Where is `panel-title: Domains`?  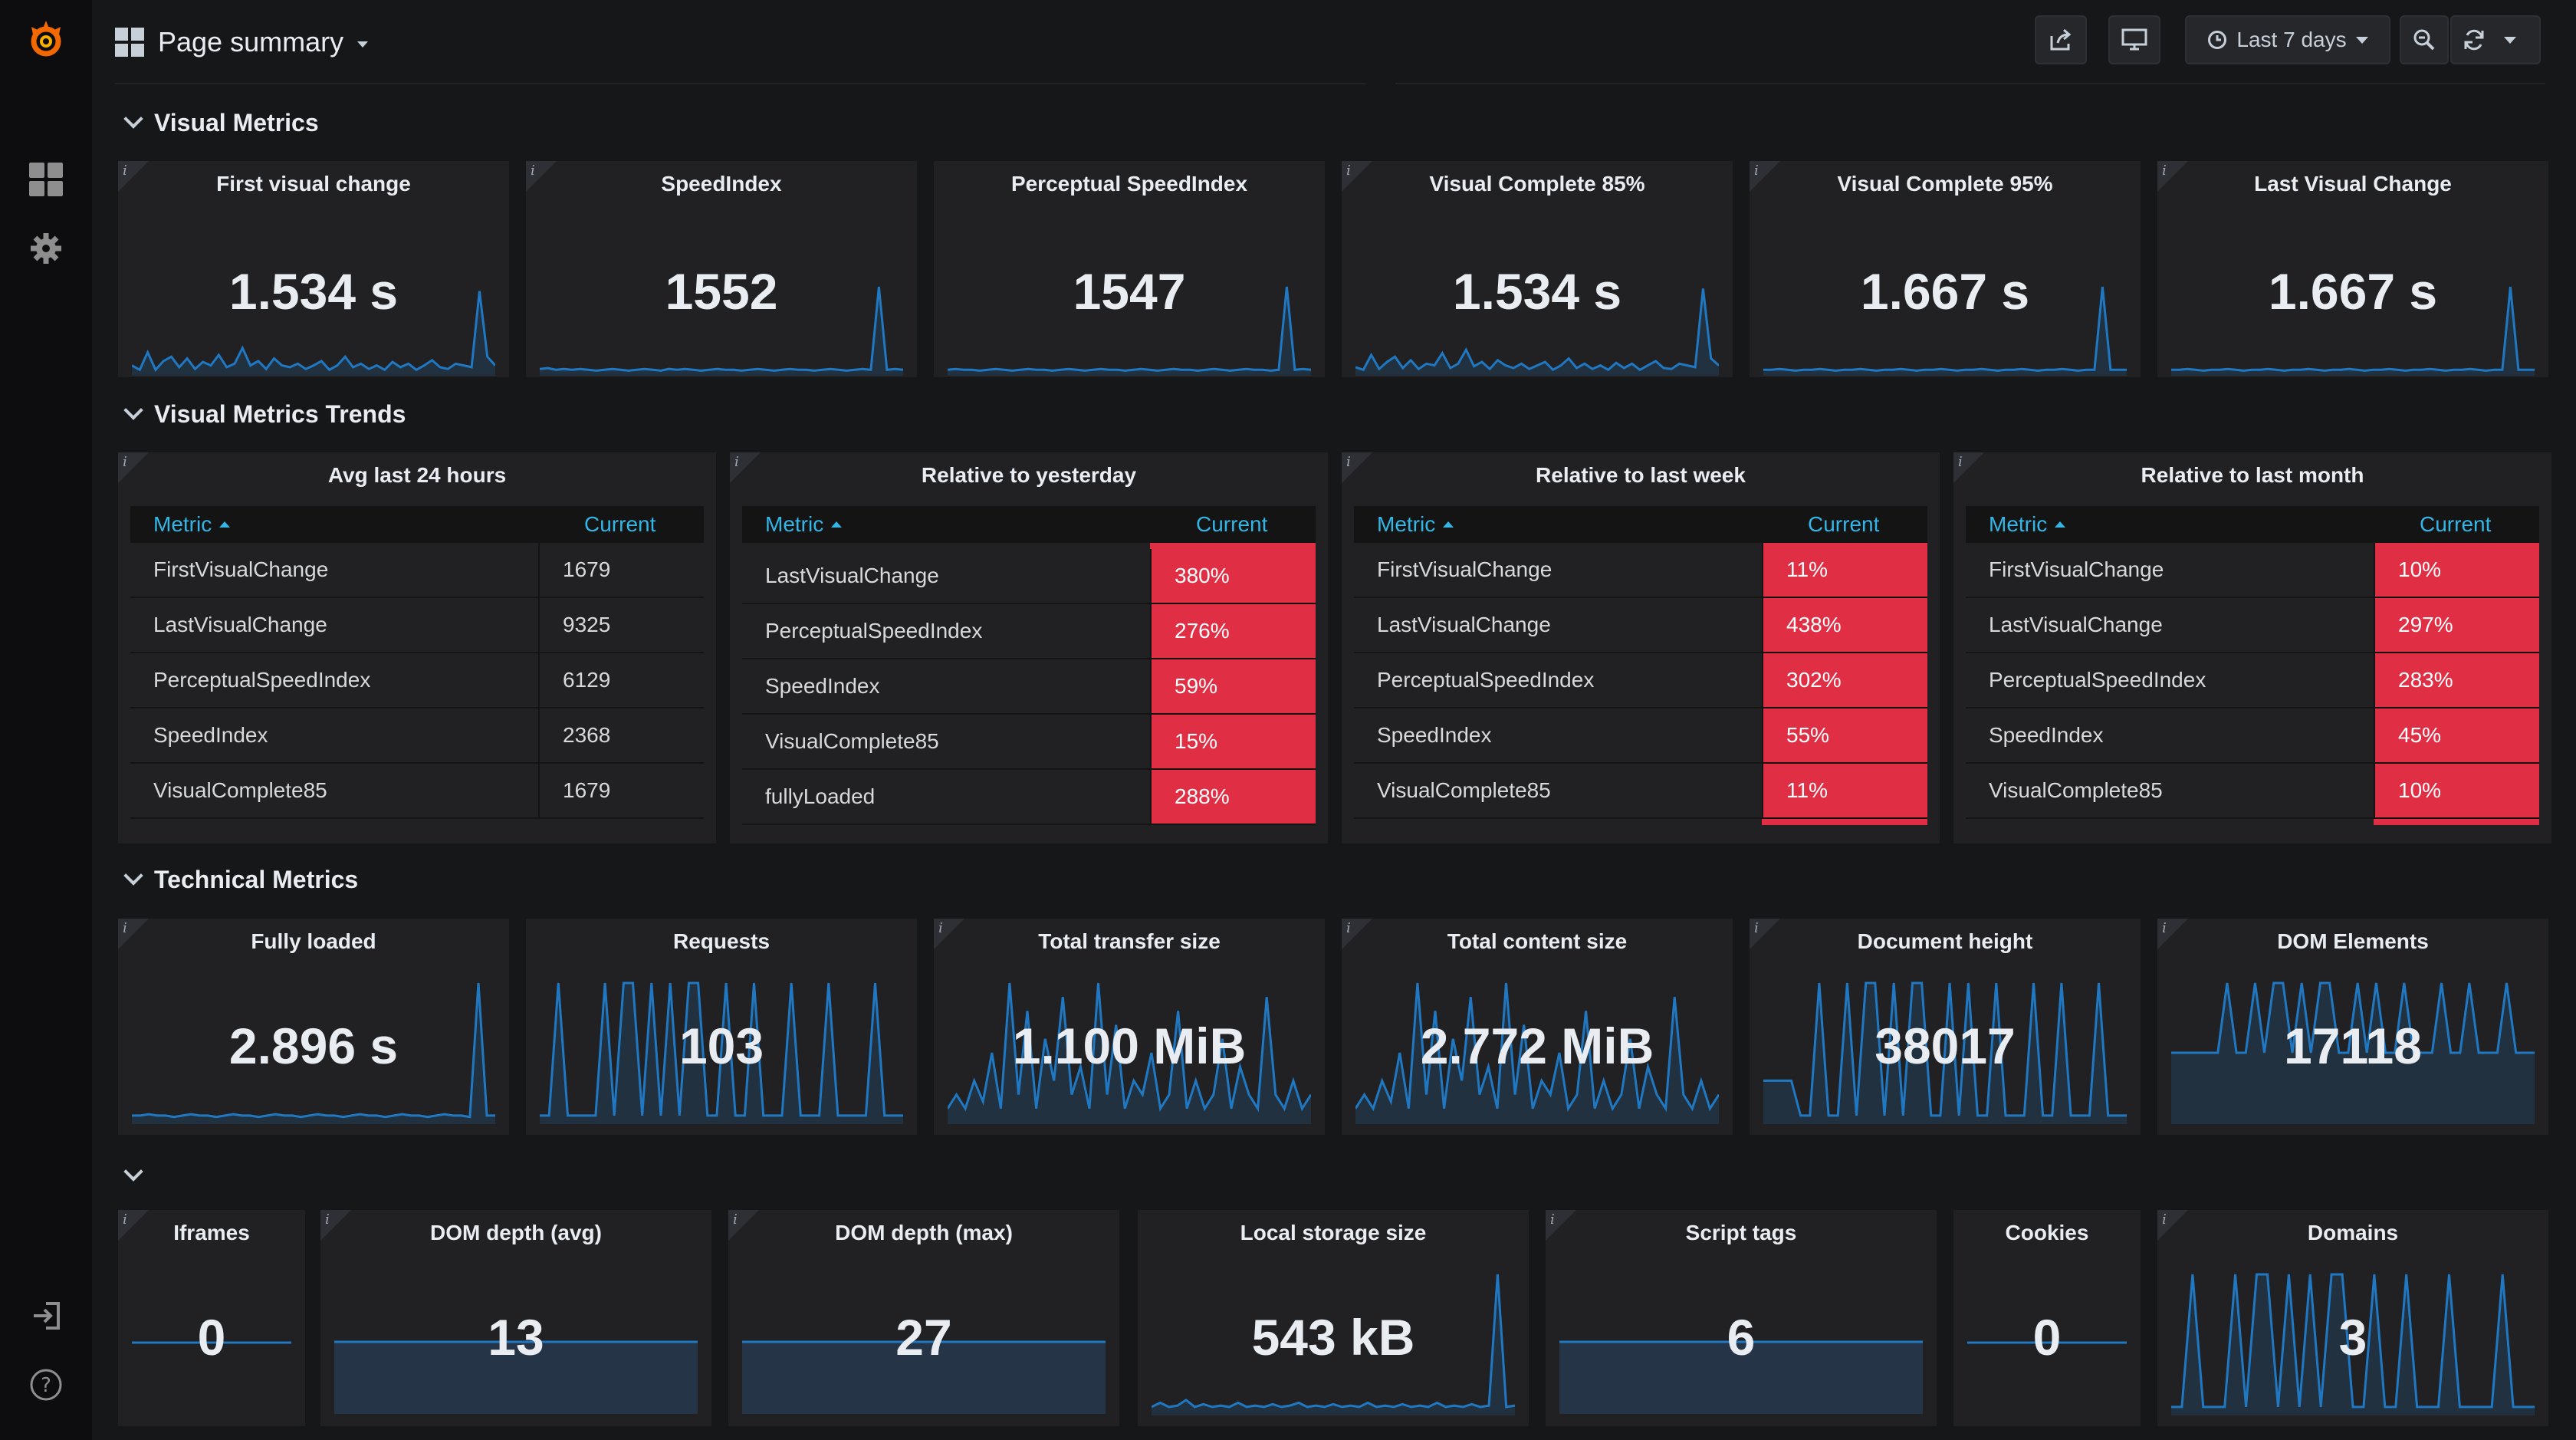 panel-title: Domains is located at coordinates (2353, 1232).